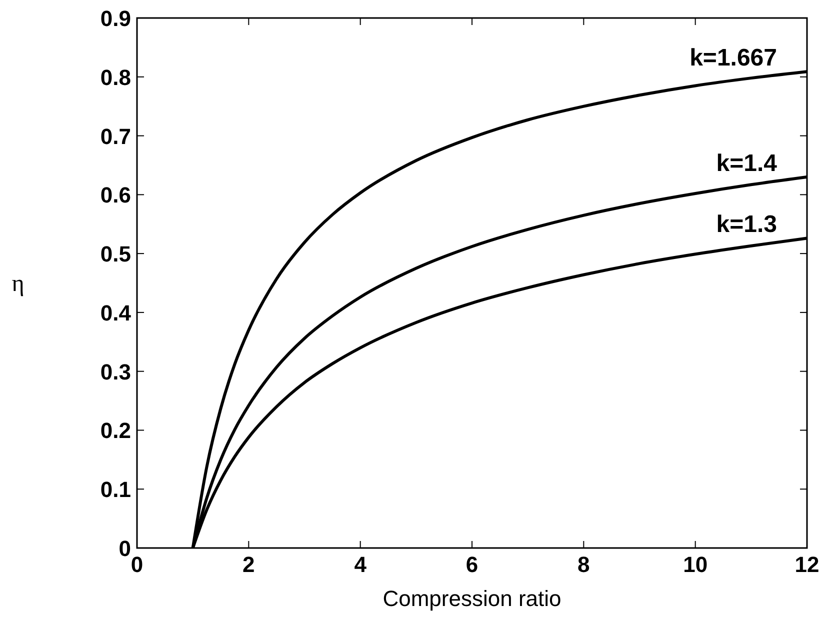 Image resolution: width=831 pixels, height=622 pixels. I want to click on y-tick-label: 0.2, so click(115, 431).